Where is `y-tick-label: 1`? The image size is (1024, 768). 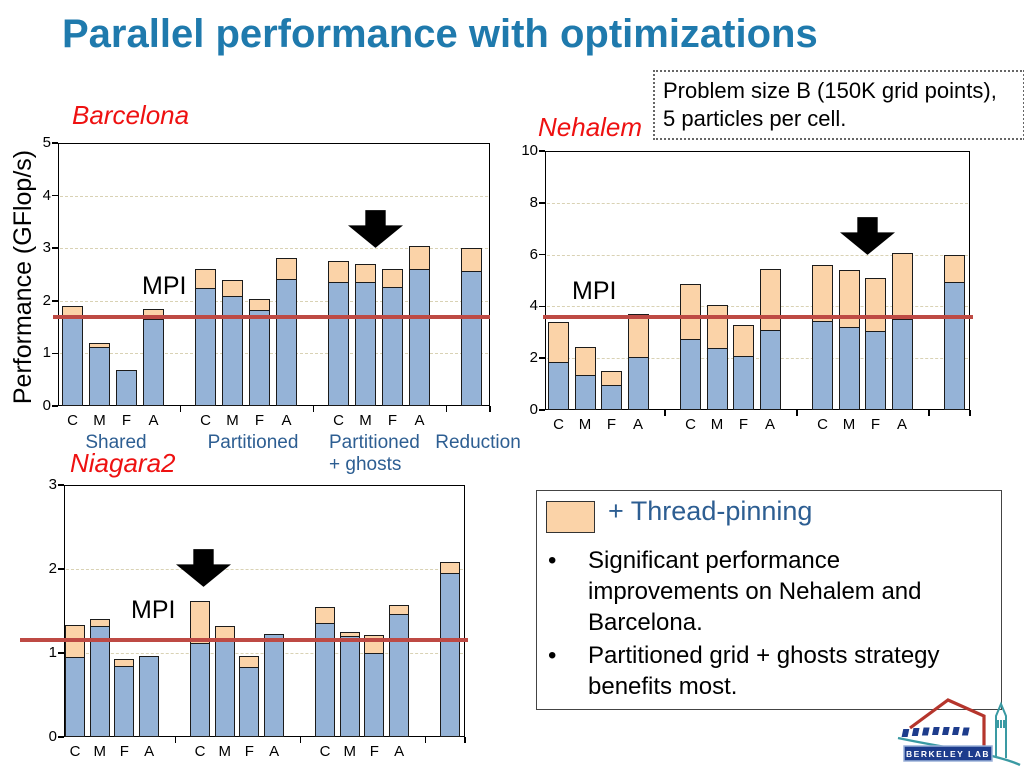 y-tick-label: 1 is located at coordinates (52, 652).